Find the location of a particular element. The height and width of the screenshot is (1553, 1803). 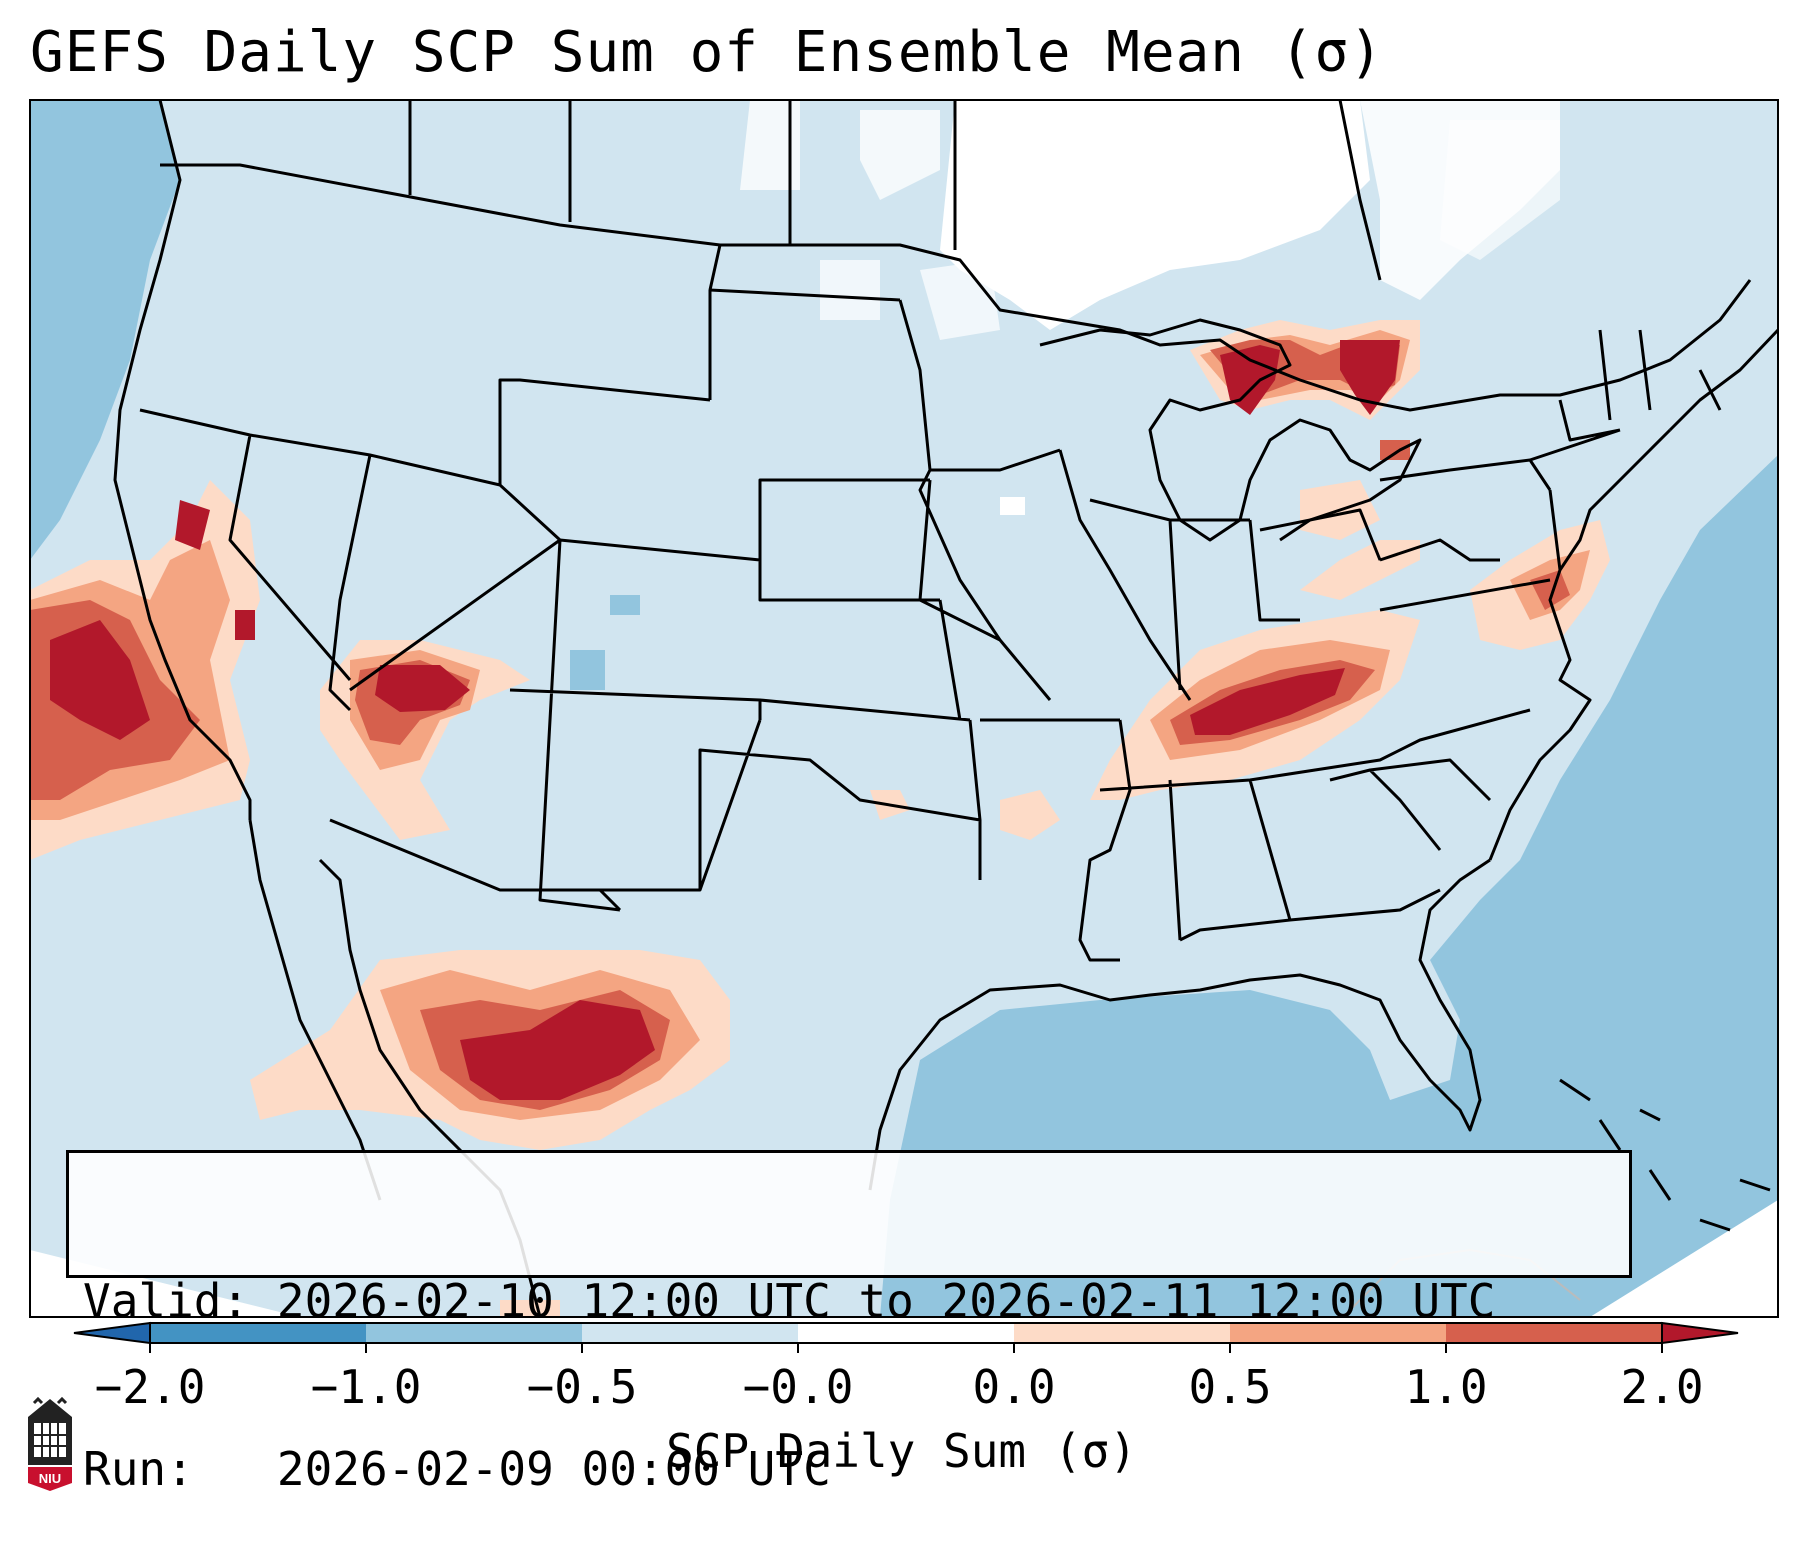

colorbar is located at coordinates (906, 1337).